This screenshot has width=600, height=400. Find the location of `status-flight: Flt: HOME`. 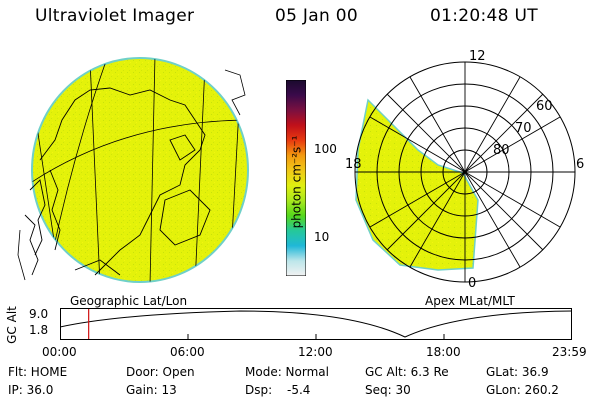

status-flight: Flt: HOME is located at coordinates (38, 372).